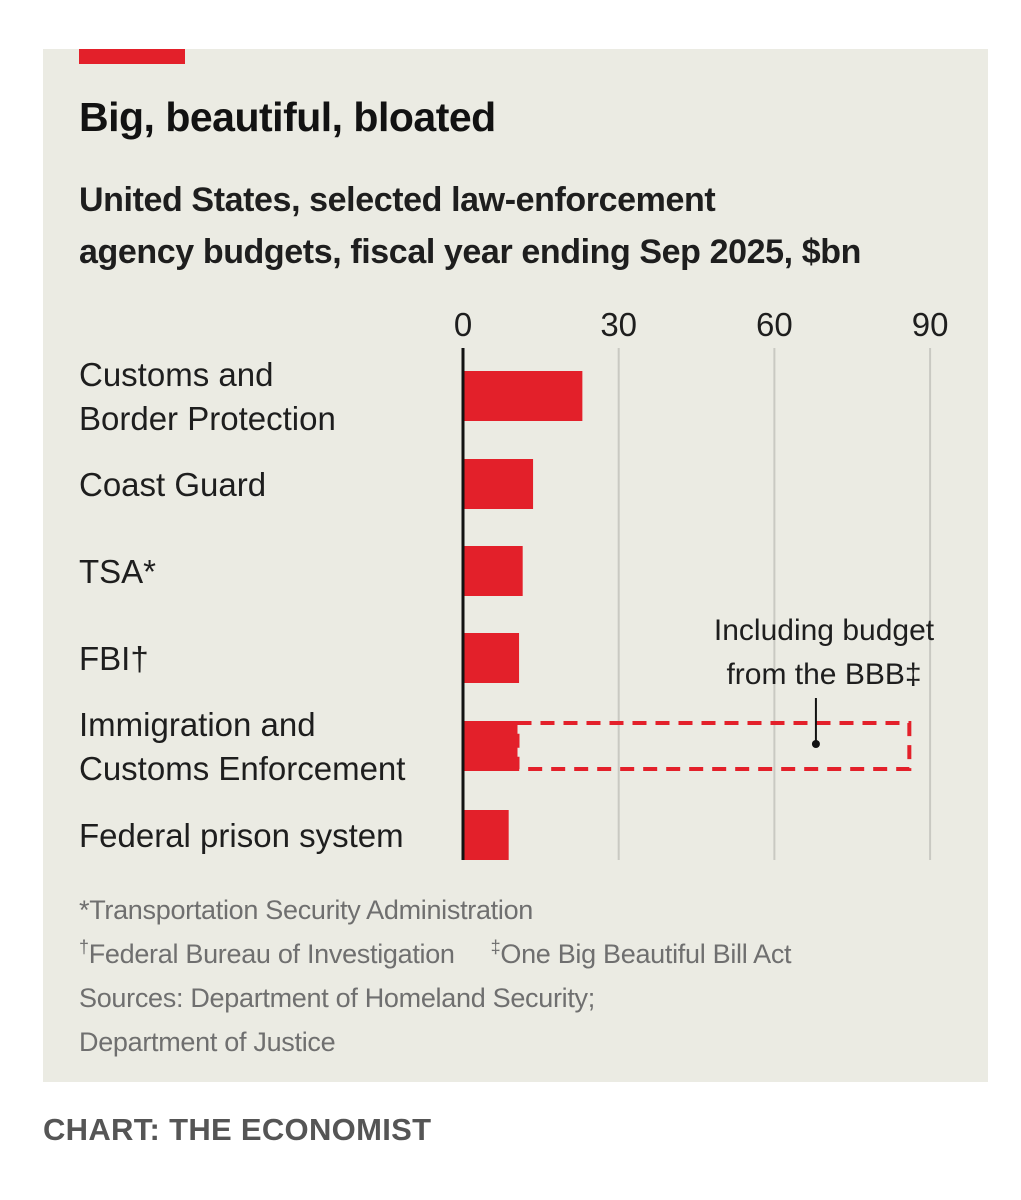 This screenshot has height=1200, width=1021. What do you see at coordinates (207, 1042) in the screenshot?
I see `sources-line-2: Department of Justice` at bounding box center [207, 1042].